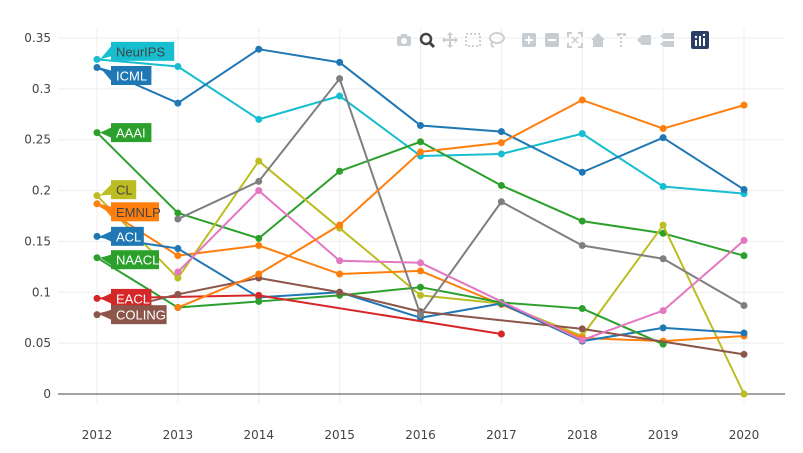  What do you see at coordinates (427, 42) in the screenshot?
I see `zoom-icon` at bounding box center [427, 42].